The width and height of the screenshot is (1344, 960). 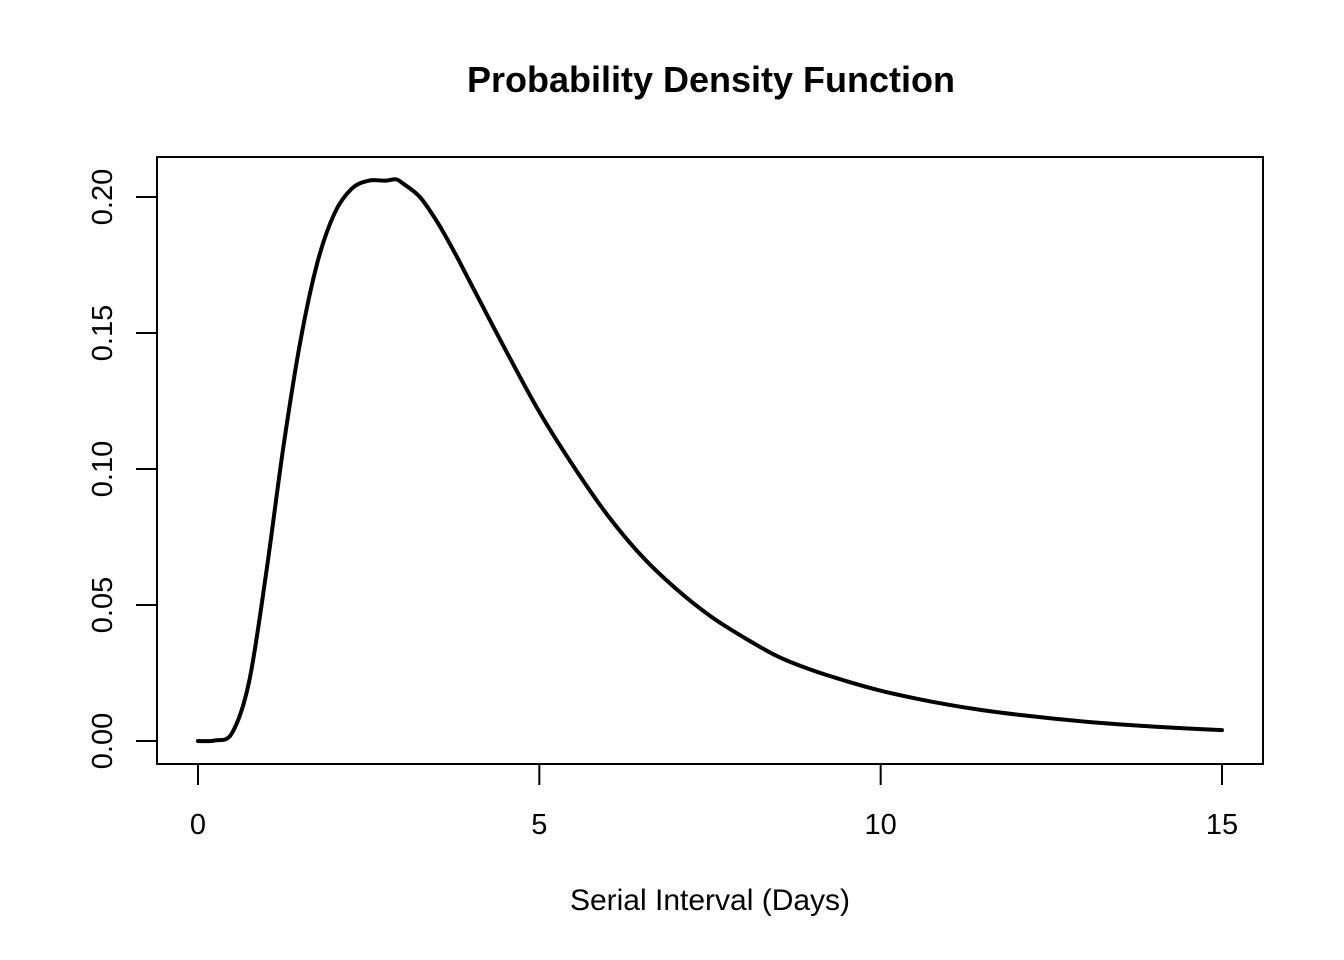 I want to click on x-tick-label: 0, so click(x=198, y=825).